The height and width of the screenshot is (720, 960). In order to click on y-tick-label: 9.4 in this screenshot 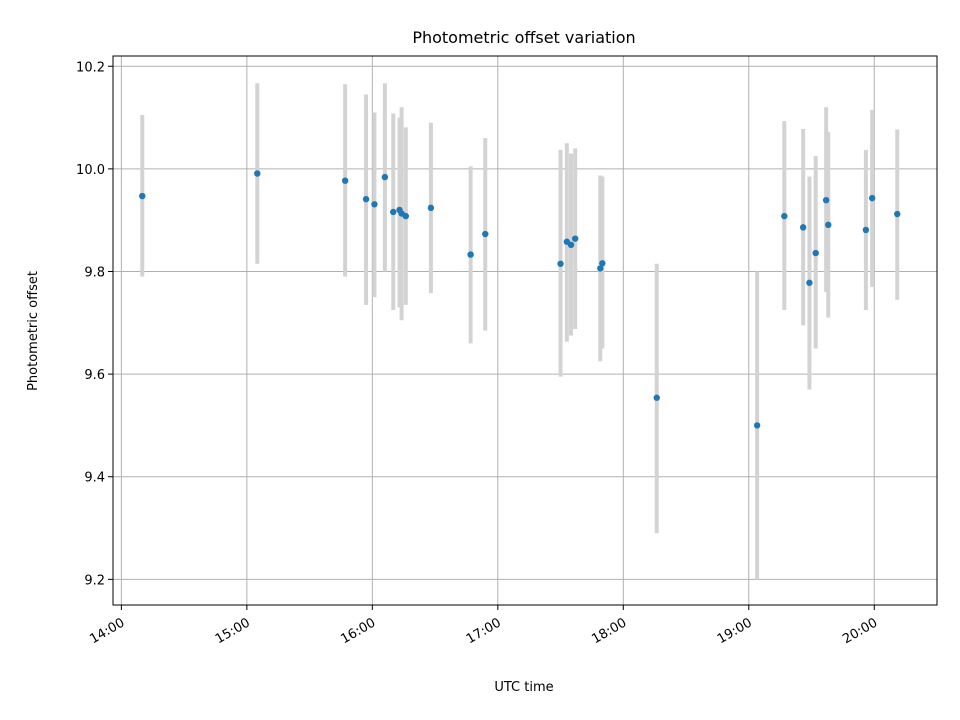, I will do `click(94, 478)`.